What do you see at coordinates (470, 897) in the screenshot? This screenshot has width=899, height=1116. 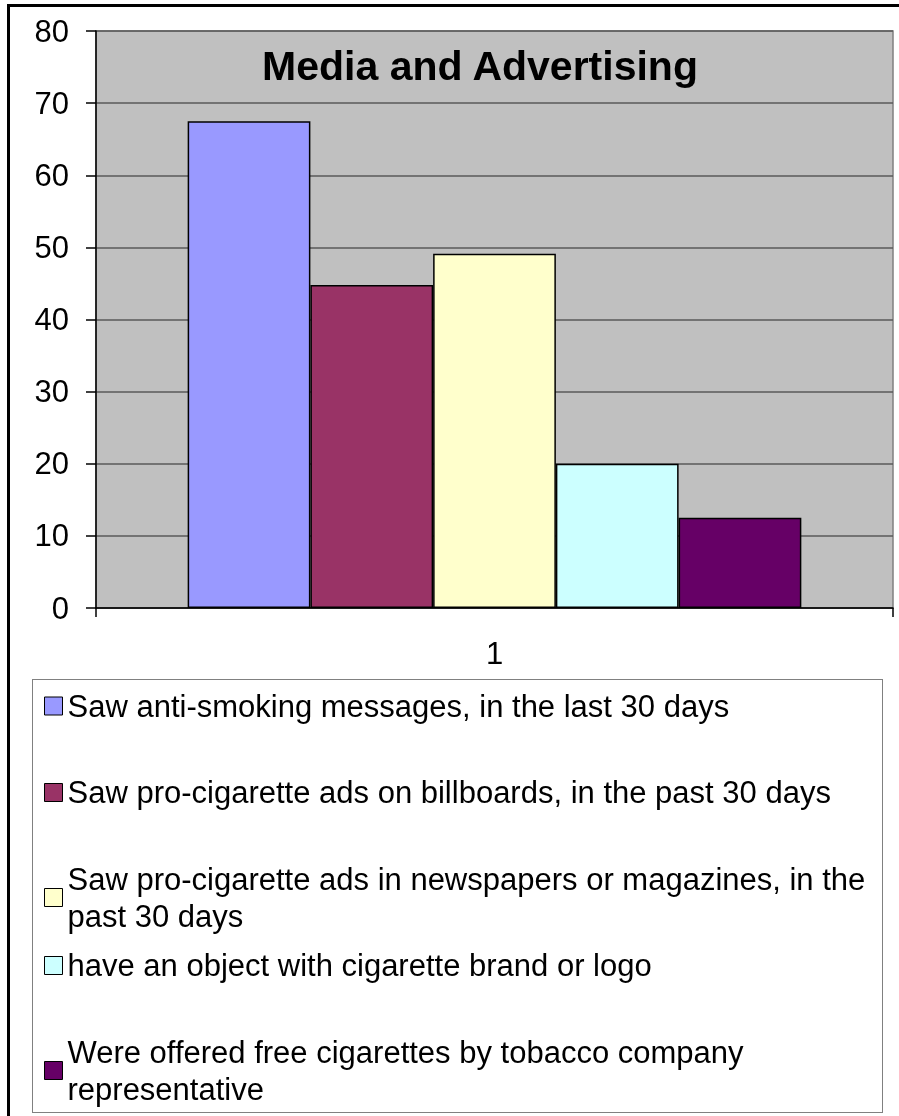 I see `legend-label: Saw pro-cigarette ads in newspapers or magazines, in the past 30 days` at bounding box center [470, 897].